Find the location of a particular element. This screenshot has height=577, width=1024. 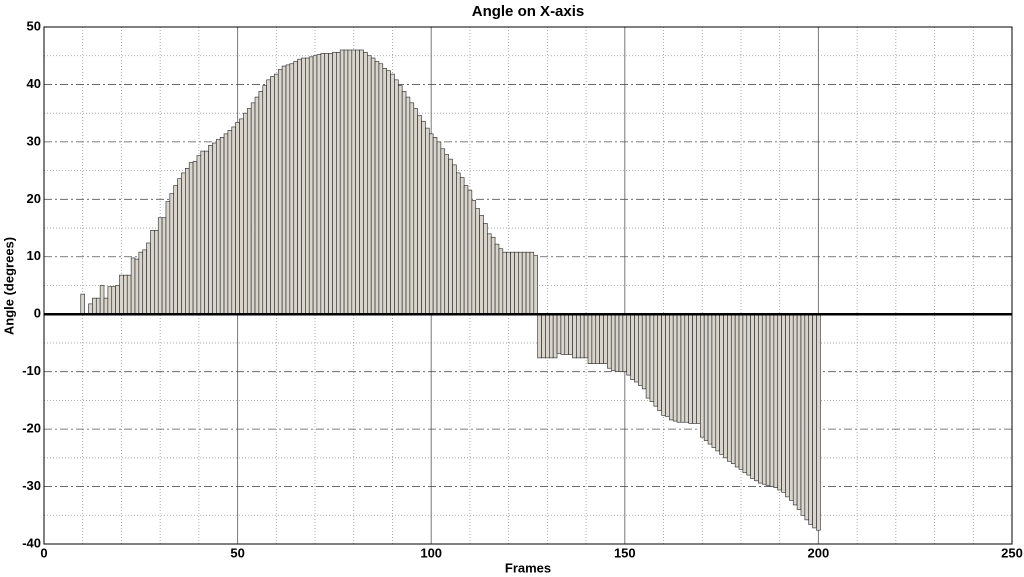

y-tick-label: -10 is located at coordinates (31, 370).